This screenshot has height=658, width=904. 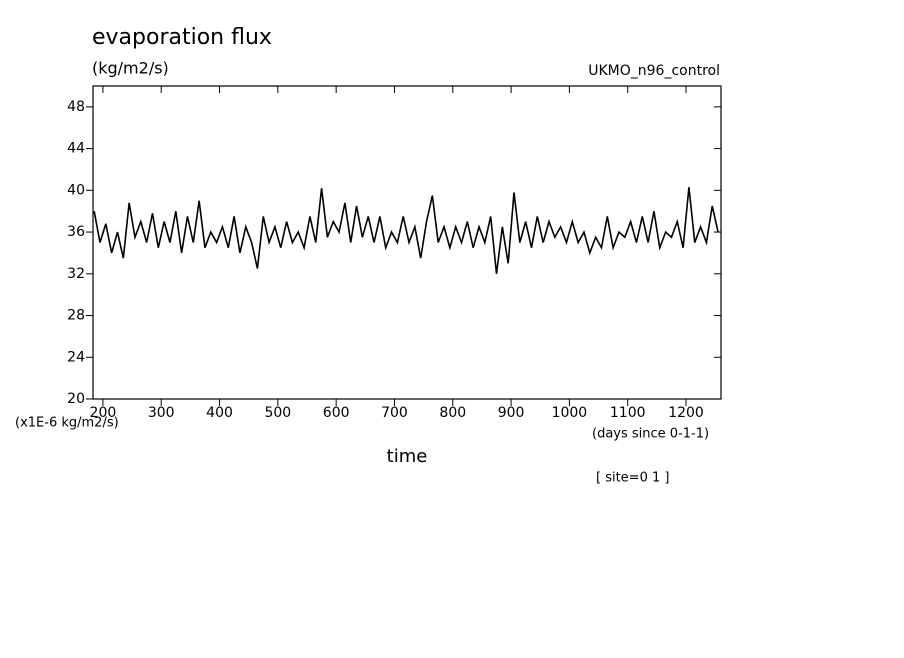 What do you see at coordinates (76, 399) in the screenshot?
I see `y-tick-label: 20` at bounding box center [76, 399].